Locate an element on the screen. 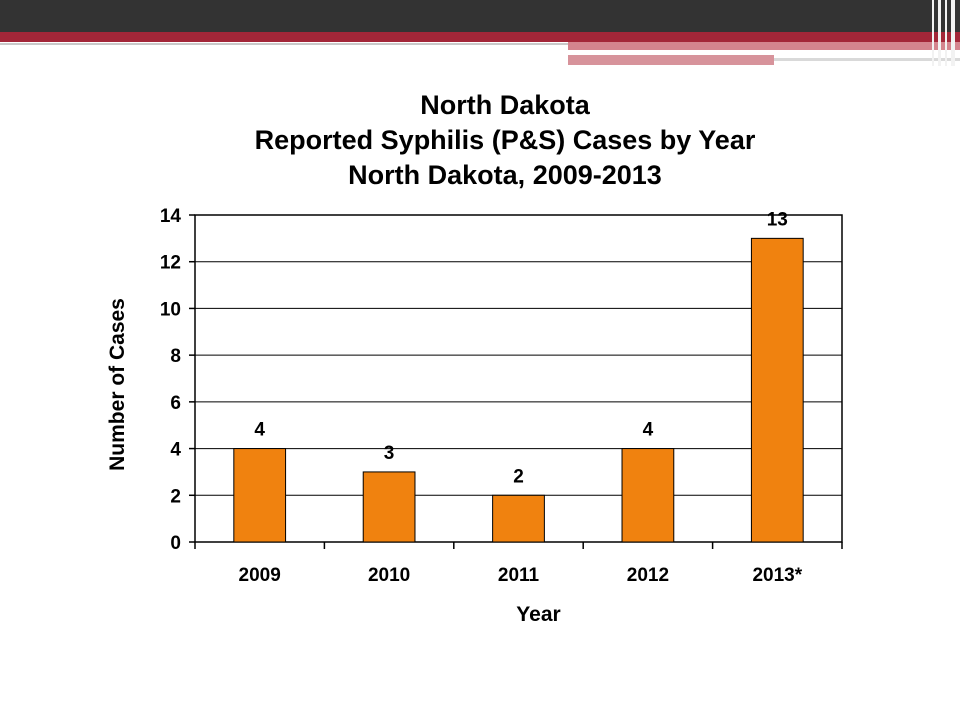 This screenshot has width=960, height=720. y-tick-label: 8 is located at coordinates (175, 356).